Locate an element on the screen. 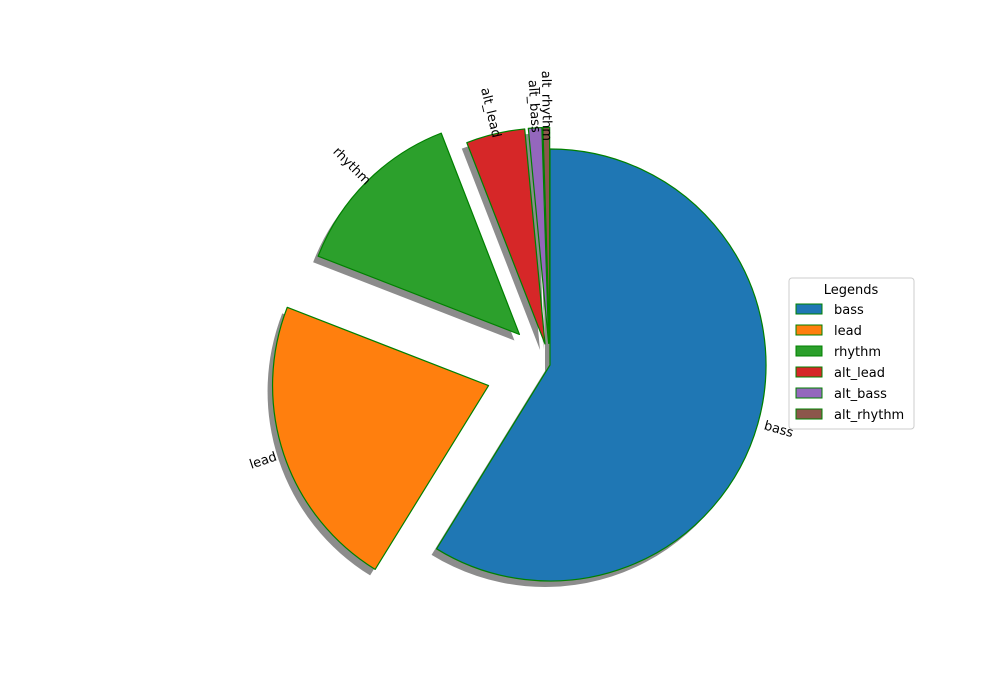 This screenshot has height=700, width=1000. legend-swatch-lead is located at coordinates (809, 330).